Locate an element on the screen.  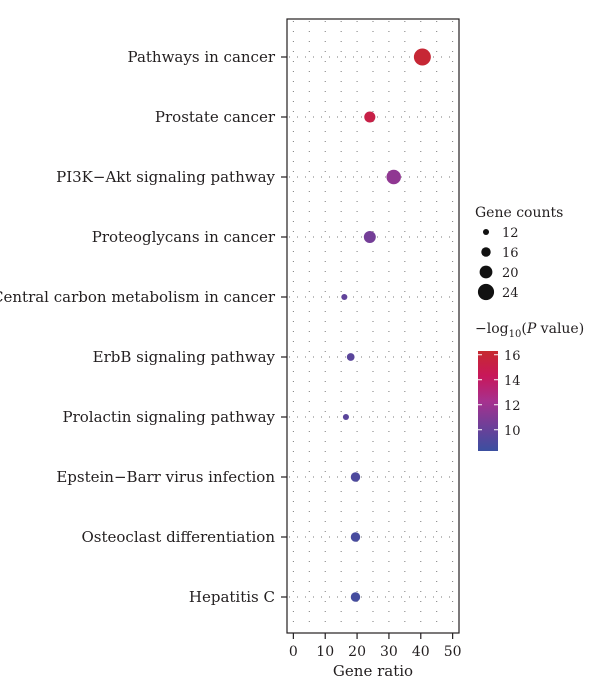
size-legend-label: 24 is located at coordinates (510, 293).